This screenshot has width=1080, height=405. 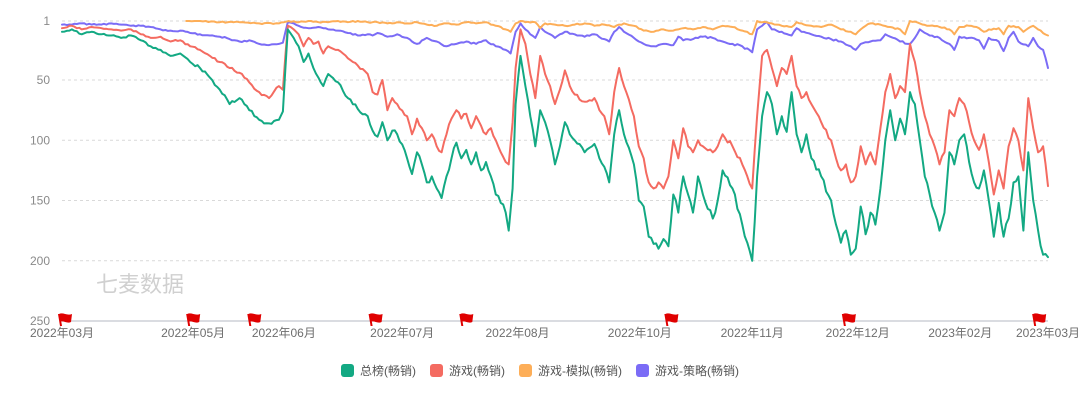 I want to click on legend: 总榜(畅销) 游戏(畅销) 游戏-模拟(畅销) 游戏-策略(畅销), so click(x=540, y=370).